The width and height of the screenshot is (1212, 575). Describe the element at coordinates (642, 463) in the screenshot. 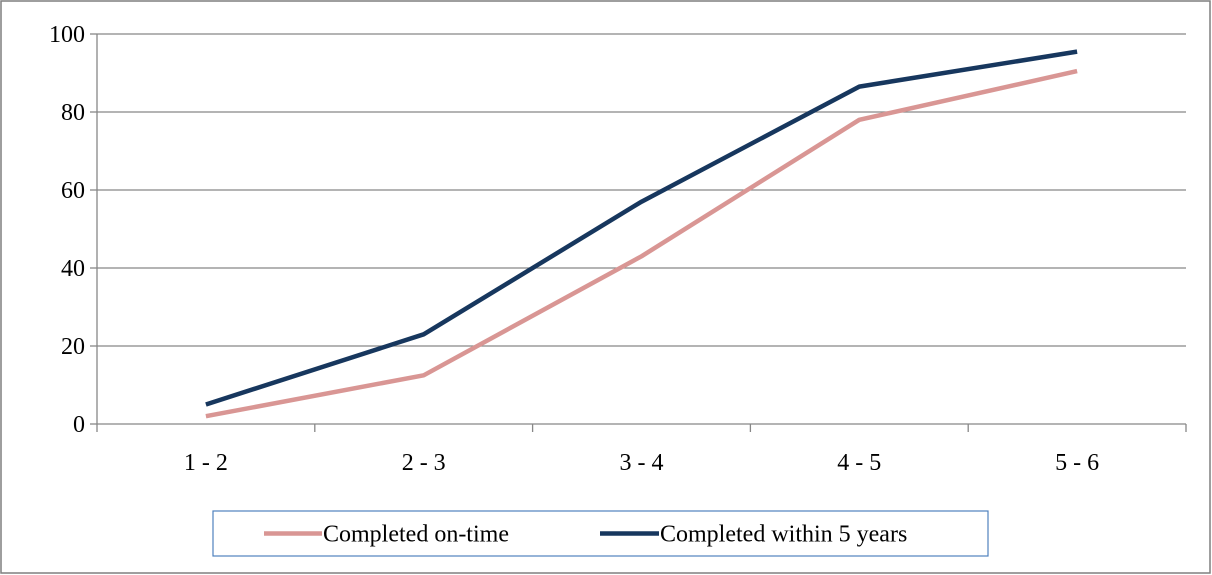

I see `x-tick-label-2: 3 - 4` at that location.